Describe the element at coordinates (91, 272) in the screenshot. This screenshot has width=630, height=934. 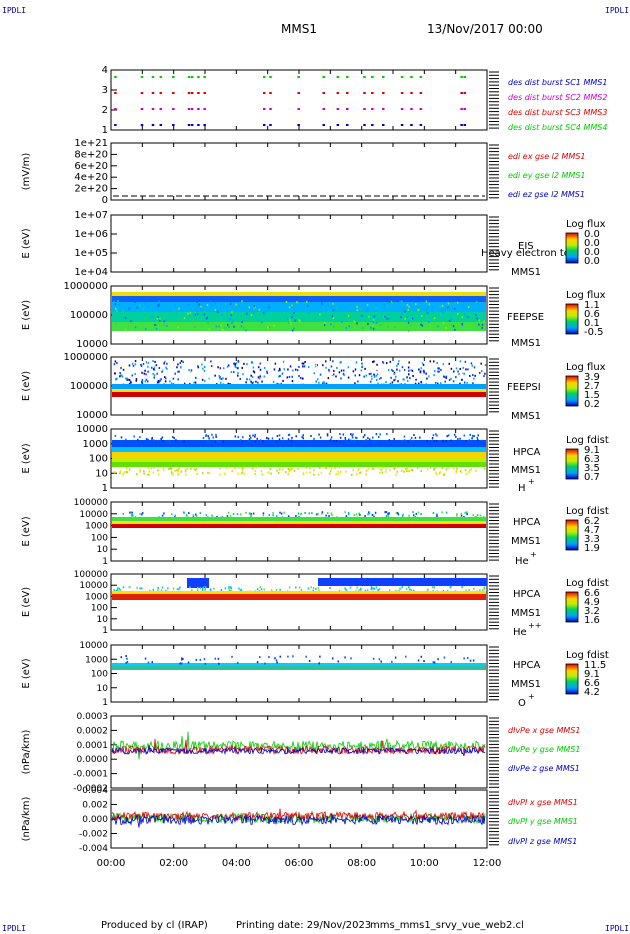
I see `y-tick-label: 1e+04` at that location.